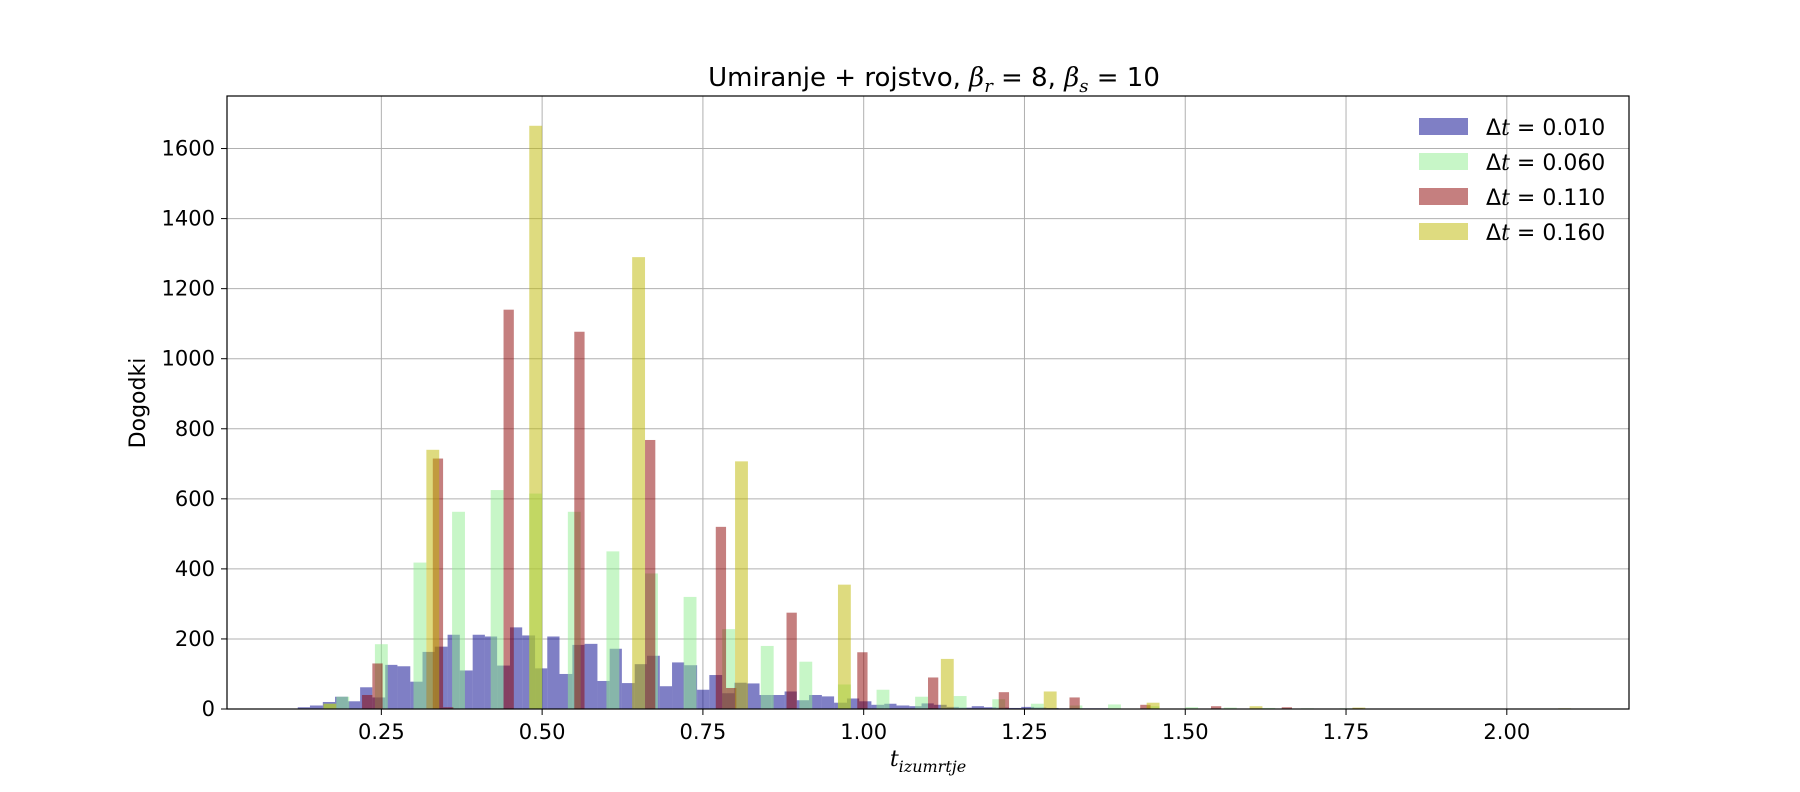 This screenshot has width=1800, height=792. What do you see at coordinates (188, 149) in the screenshot?
I see `y-tick-label: 1600` at bounding box center [188, 149].